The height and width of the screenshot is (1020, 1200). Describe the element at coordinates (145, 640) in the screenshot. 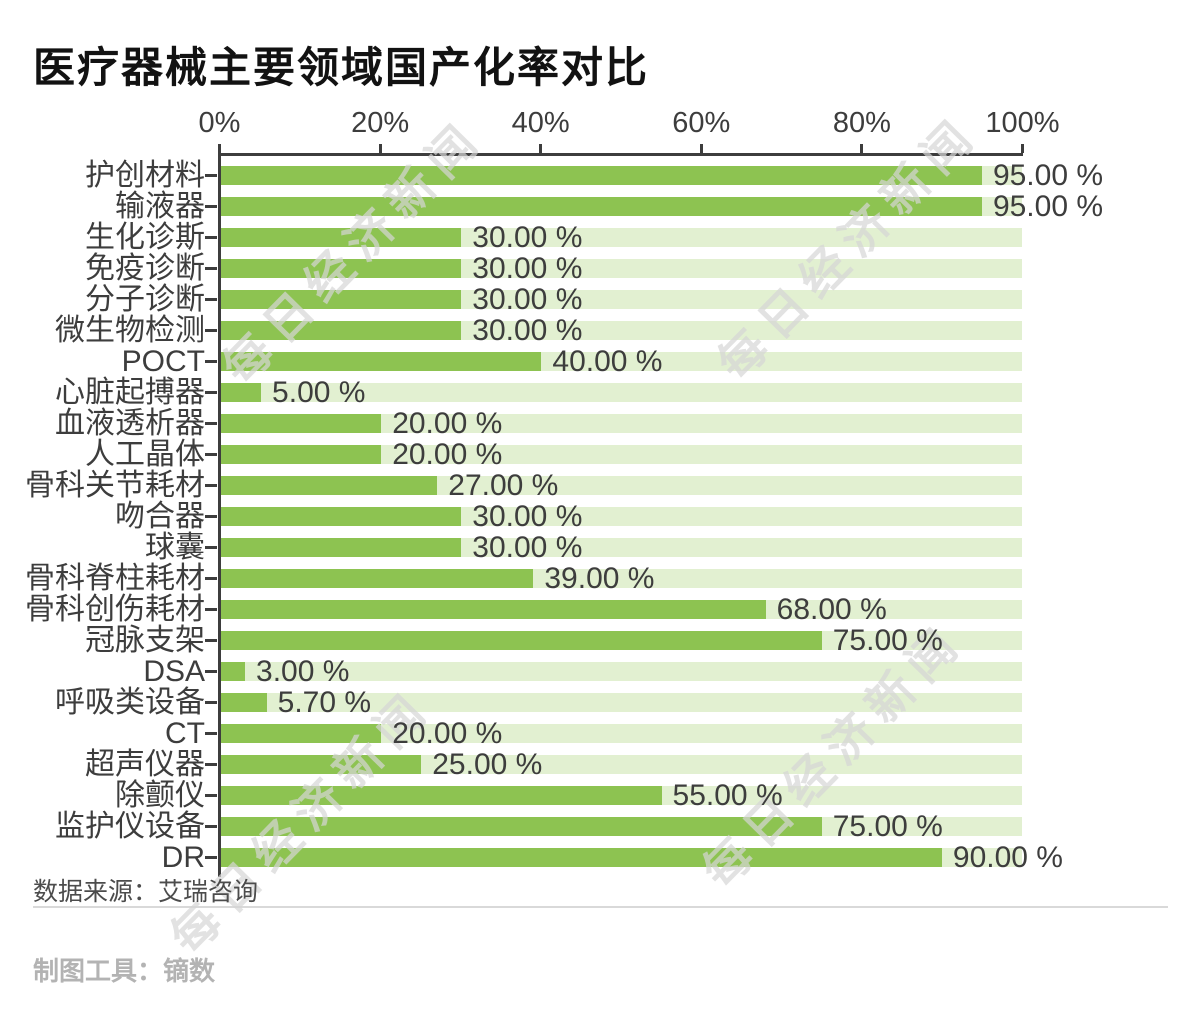

I see `category-label: 冠脉支架` at that location.